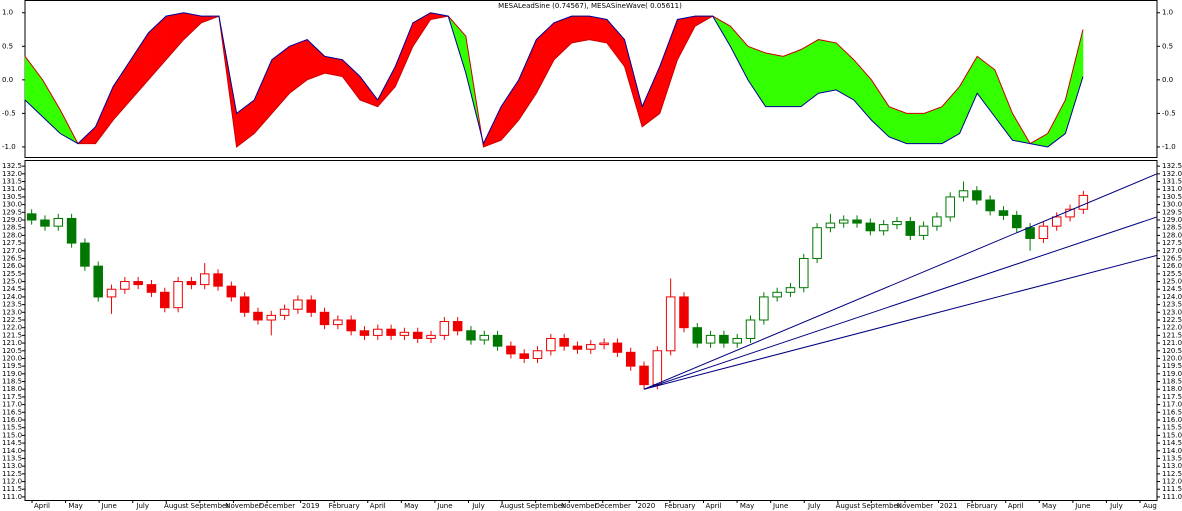 This screenshot has height=511, width=1182. What do you see at coordinates (1172, 197) in the screenshot?
I see `y-tick-label-right: 130.5` at bounding box center [1172, 197].